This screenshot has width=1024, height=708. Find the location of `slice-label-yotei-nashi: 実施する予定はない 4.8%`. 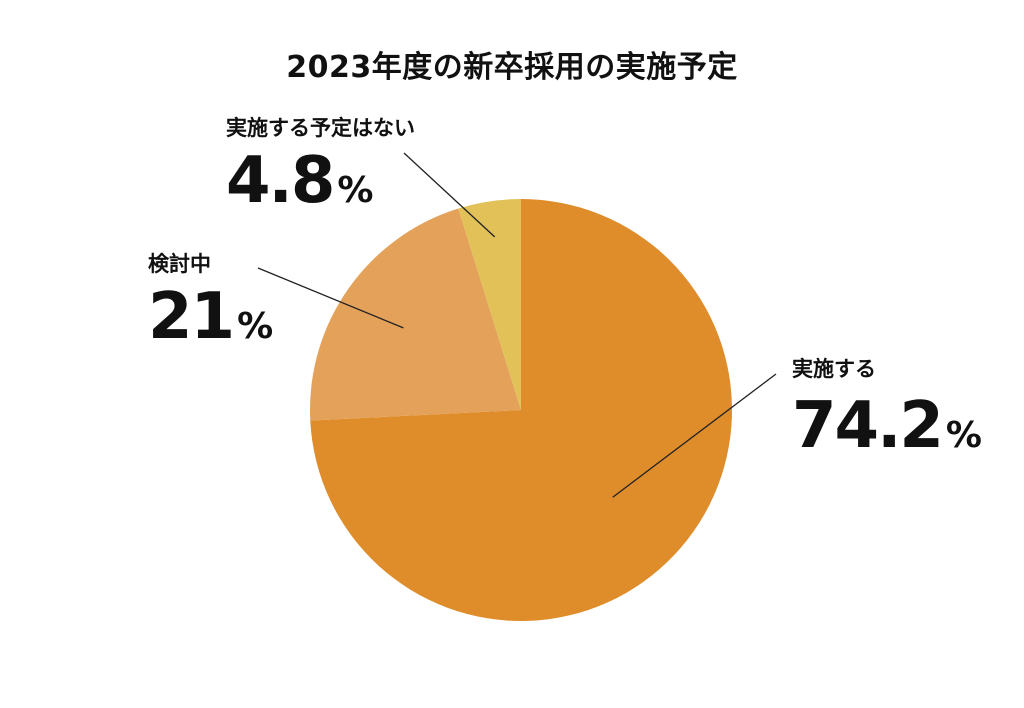

slice-label-yotei-nashi: 実施する予定はない 4.8% is located at coordinates (320, 164).